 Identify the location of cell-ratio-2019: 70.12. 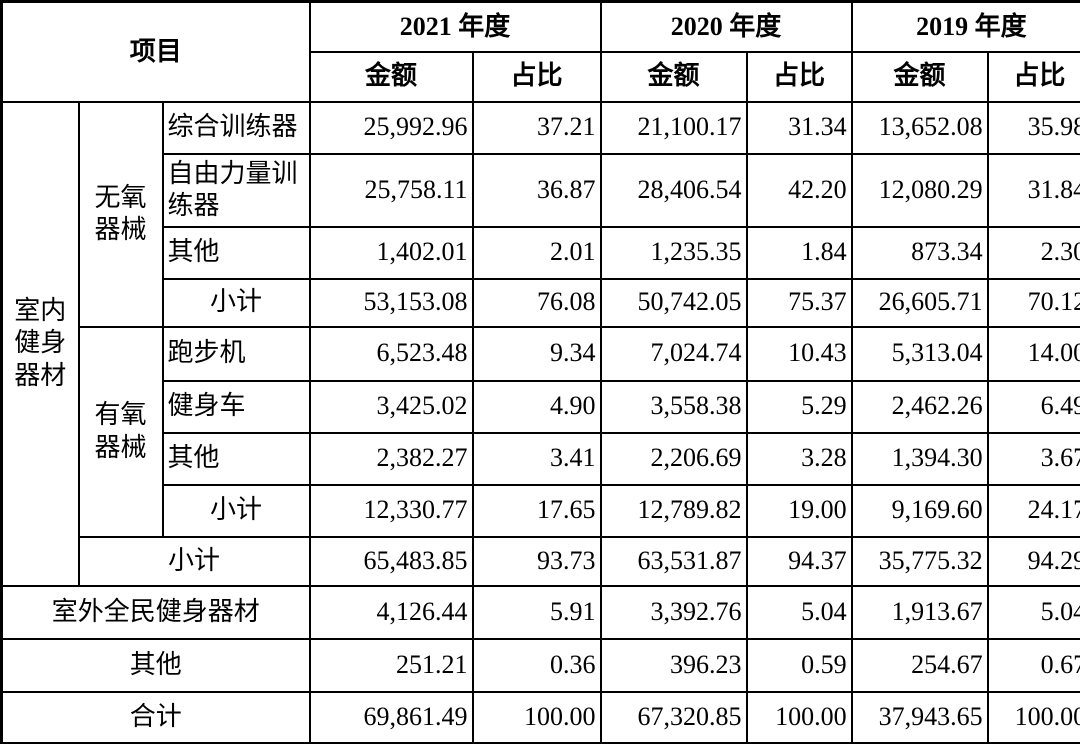
(1033, 302).